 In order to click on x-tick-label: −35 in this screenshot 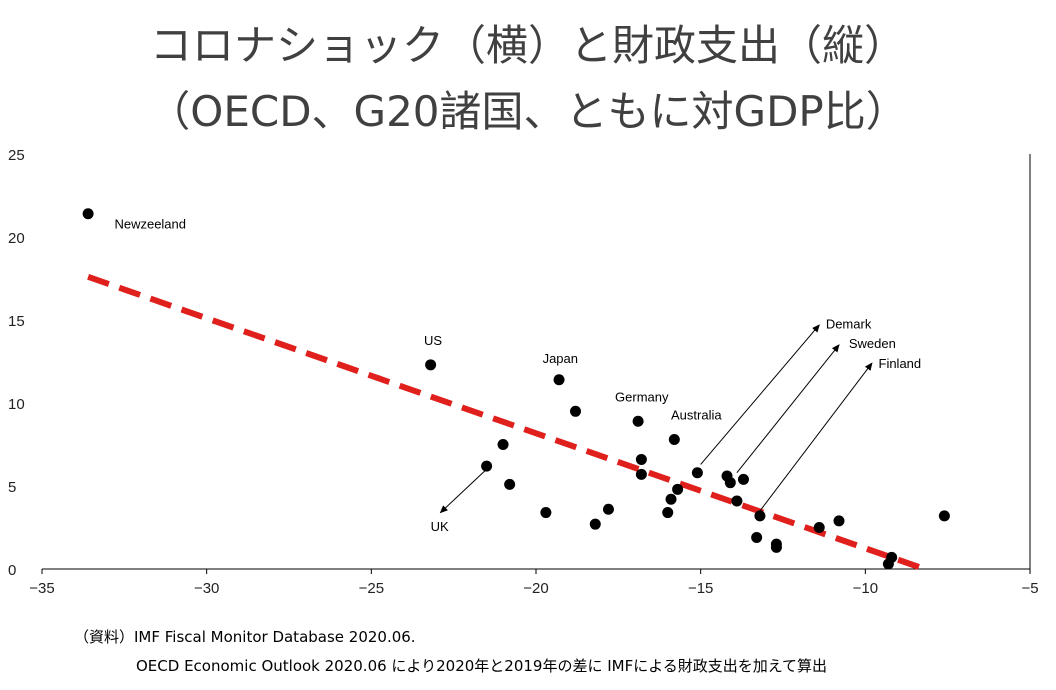, I will do `click(41, 588)`.